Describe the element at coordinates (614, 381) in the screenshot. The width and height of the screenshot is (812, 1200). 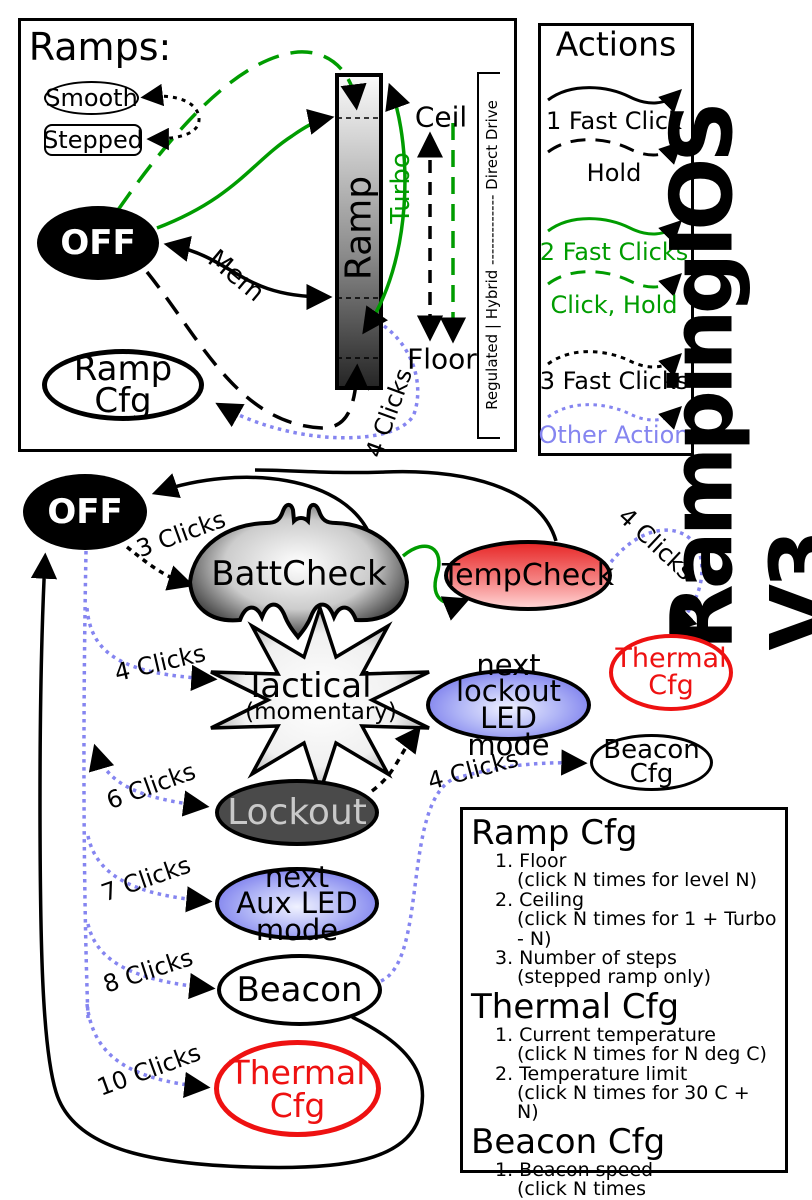
I see `legend-label-3fastclicks: 3 Fast Clicks` at that location.